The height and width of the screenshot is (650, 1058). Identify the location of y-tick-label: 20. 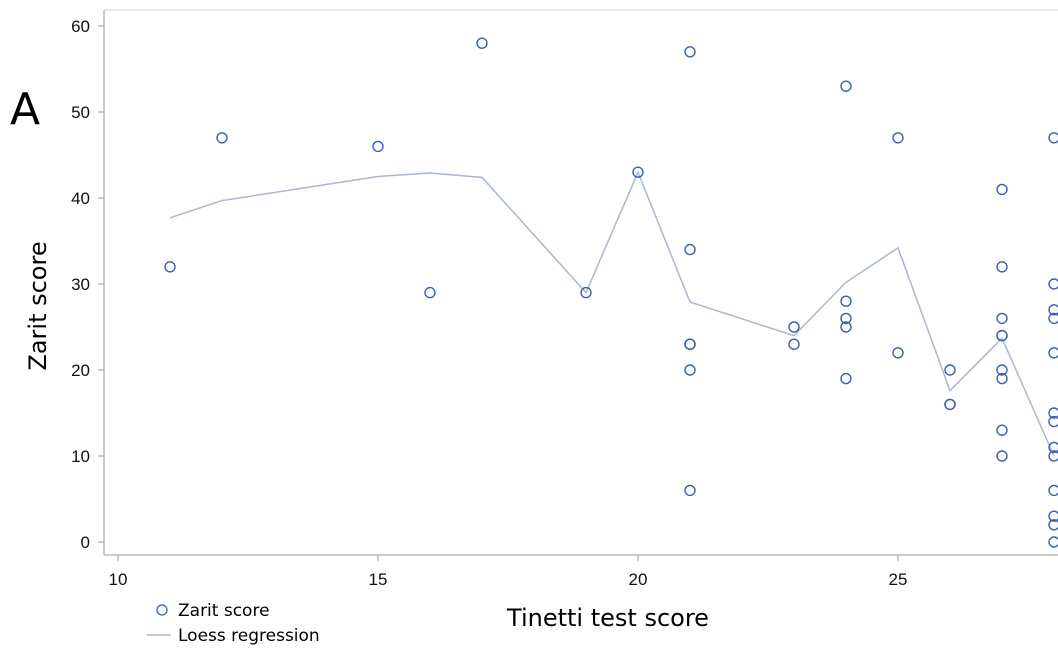
(80, 370).